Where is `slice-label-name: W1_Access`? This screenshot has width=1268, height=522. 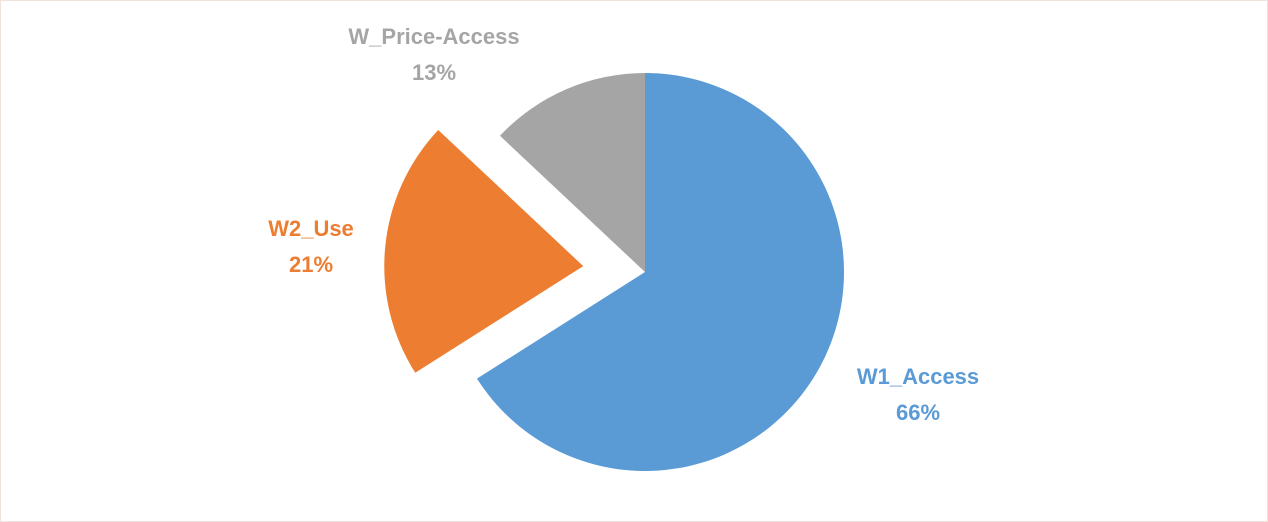 slice-label-name: W1_Access is located at coordinates (918, 376).